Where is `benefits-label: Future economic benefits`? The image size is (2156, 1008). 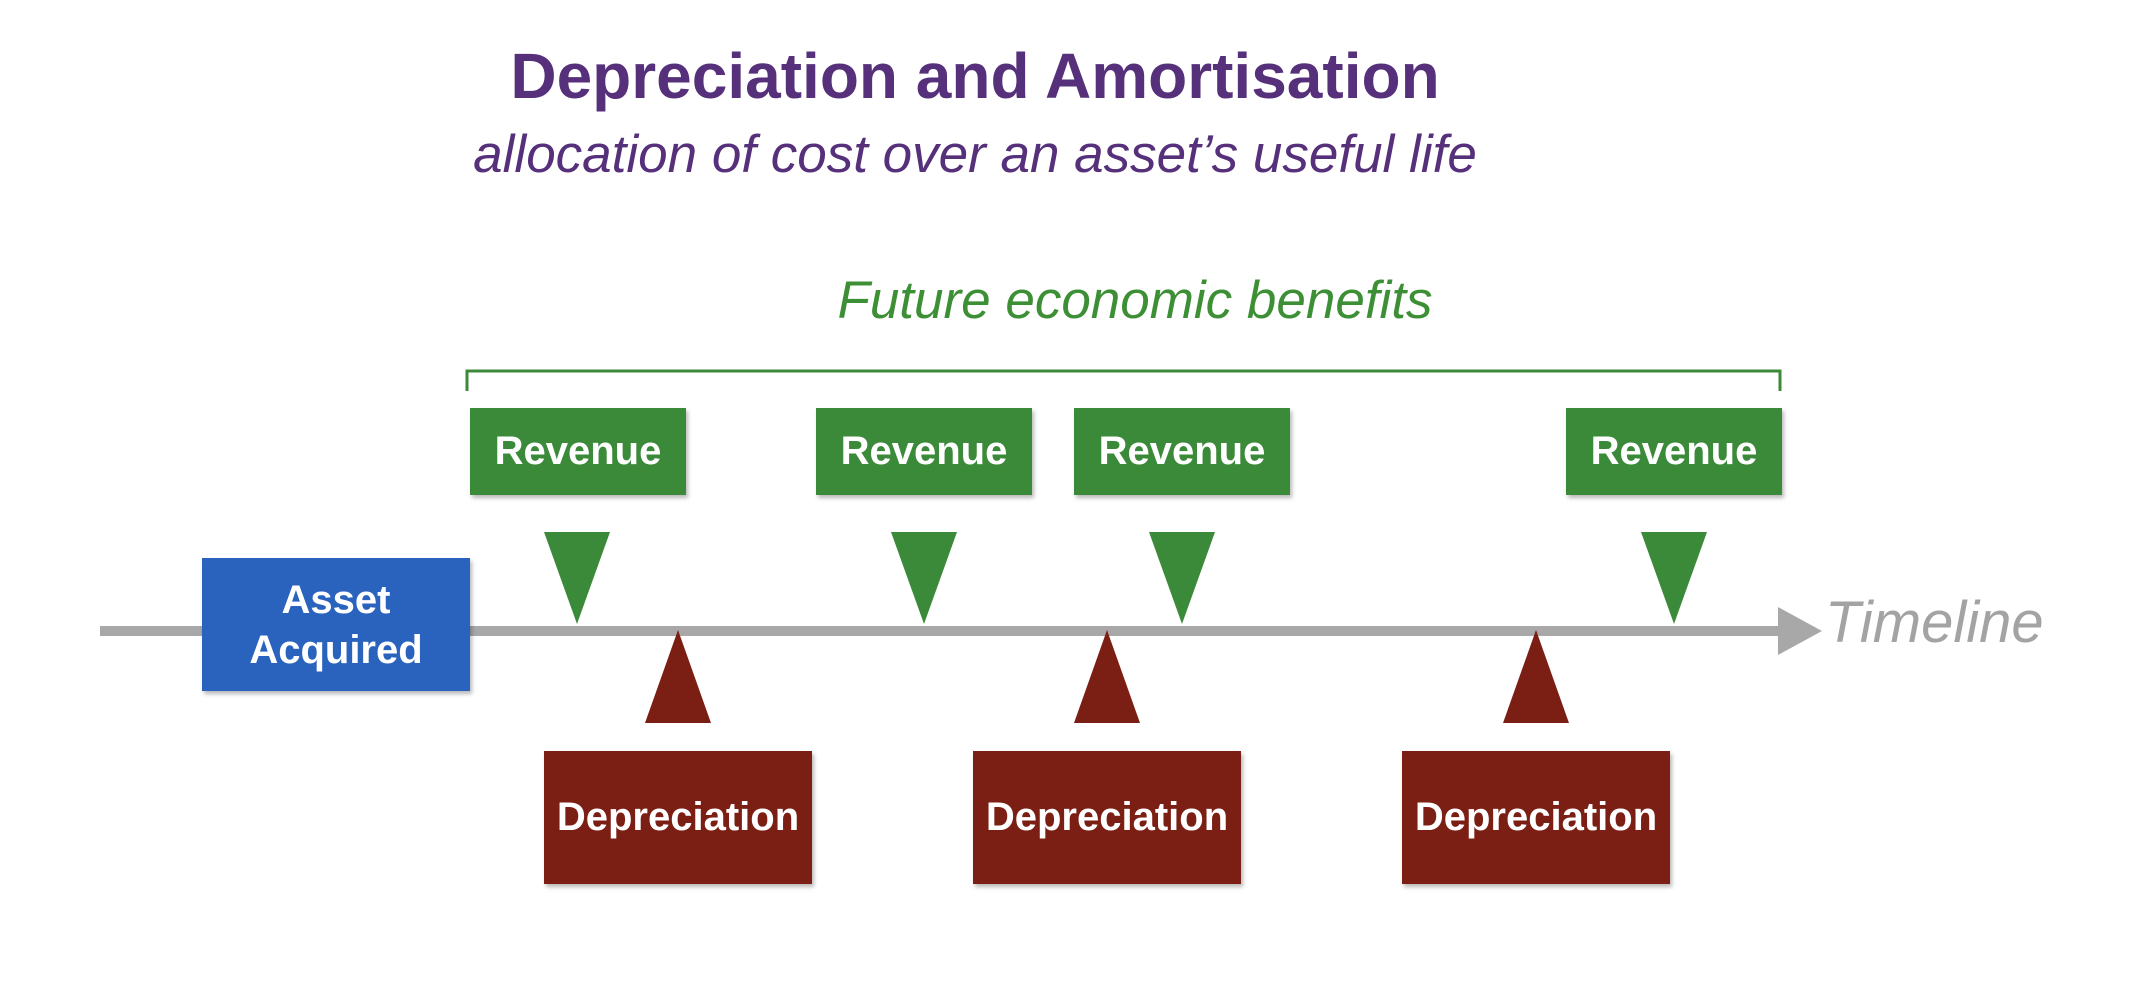 benefits-label: Future economic benefits is located at coordinates (1135, 300).